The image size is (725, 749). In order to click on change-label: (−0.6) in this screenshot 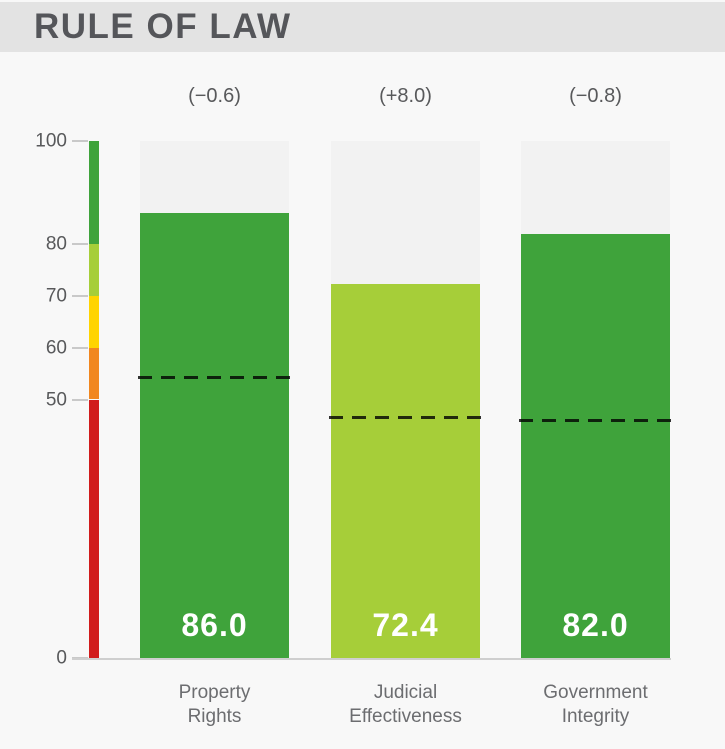, I will do `click(214, 96)`.